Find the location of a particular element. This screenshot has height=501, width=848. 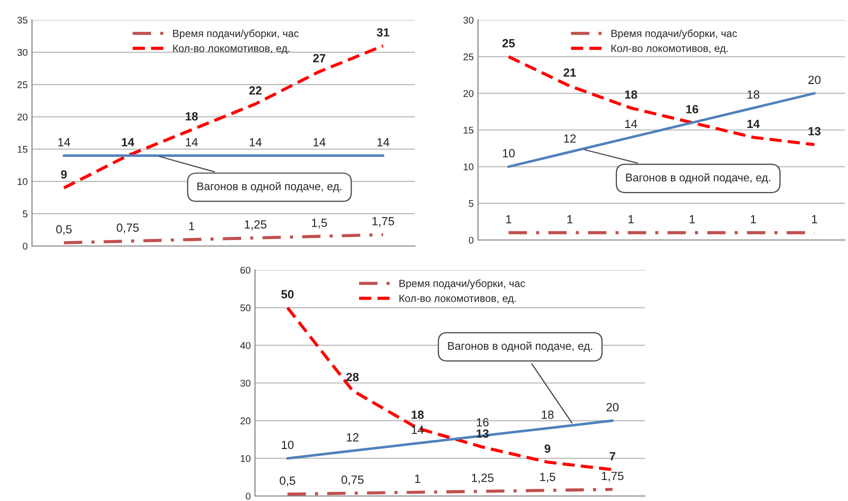

y-tick-label: 40 is located at coordinates (245, 345).